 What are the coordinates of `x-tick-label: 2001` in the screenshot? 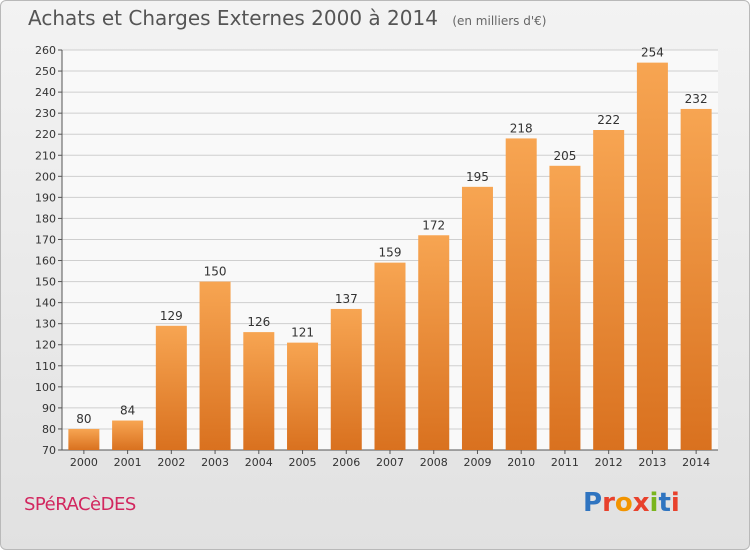 It's located at (128, 462).